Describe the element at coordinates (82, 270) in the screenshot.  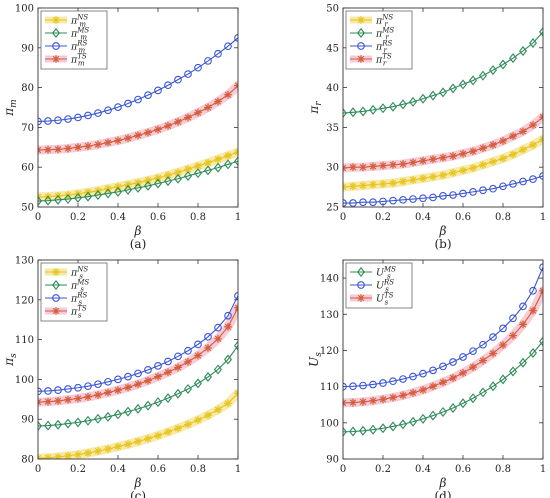
I see `legend-label-sup: NS` at that location.